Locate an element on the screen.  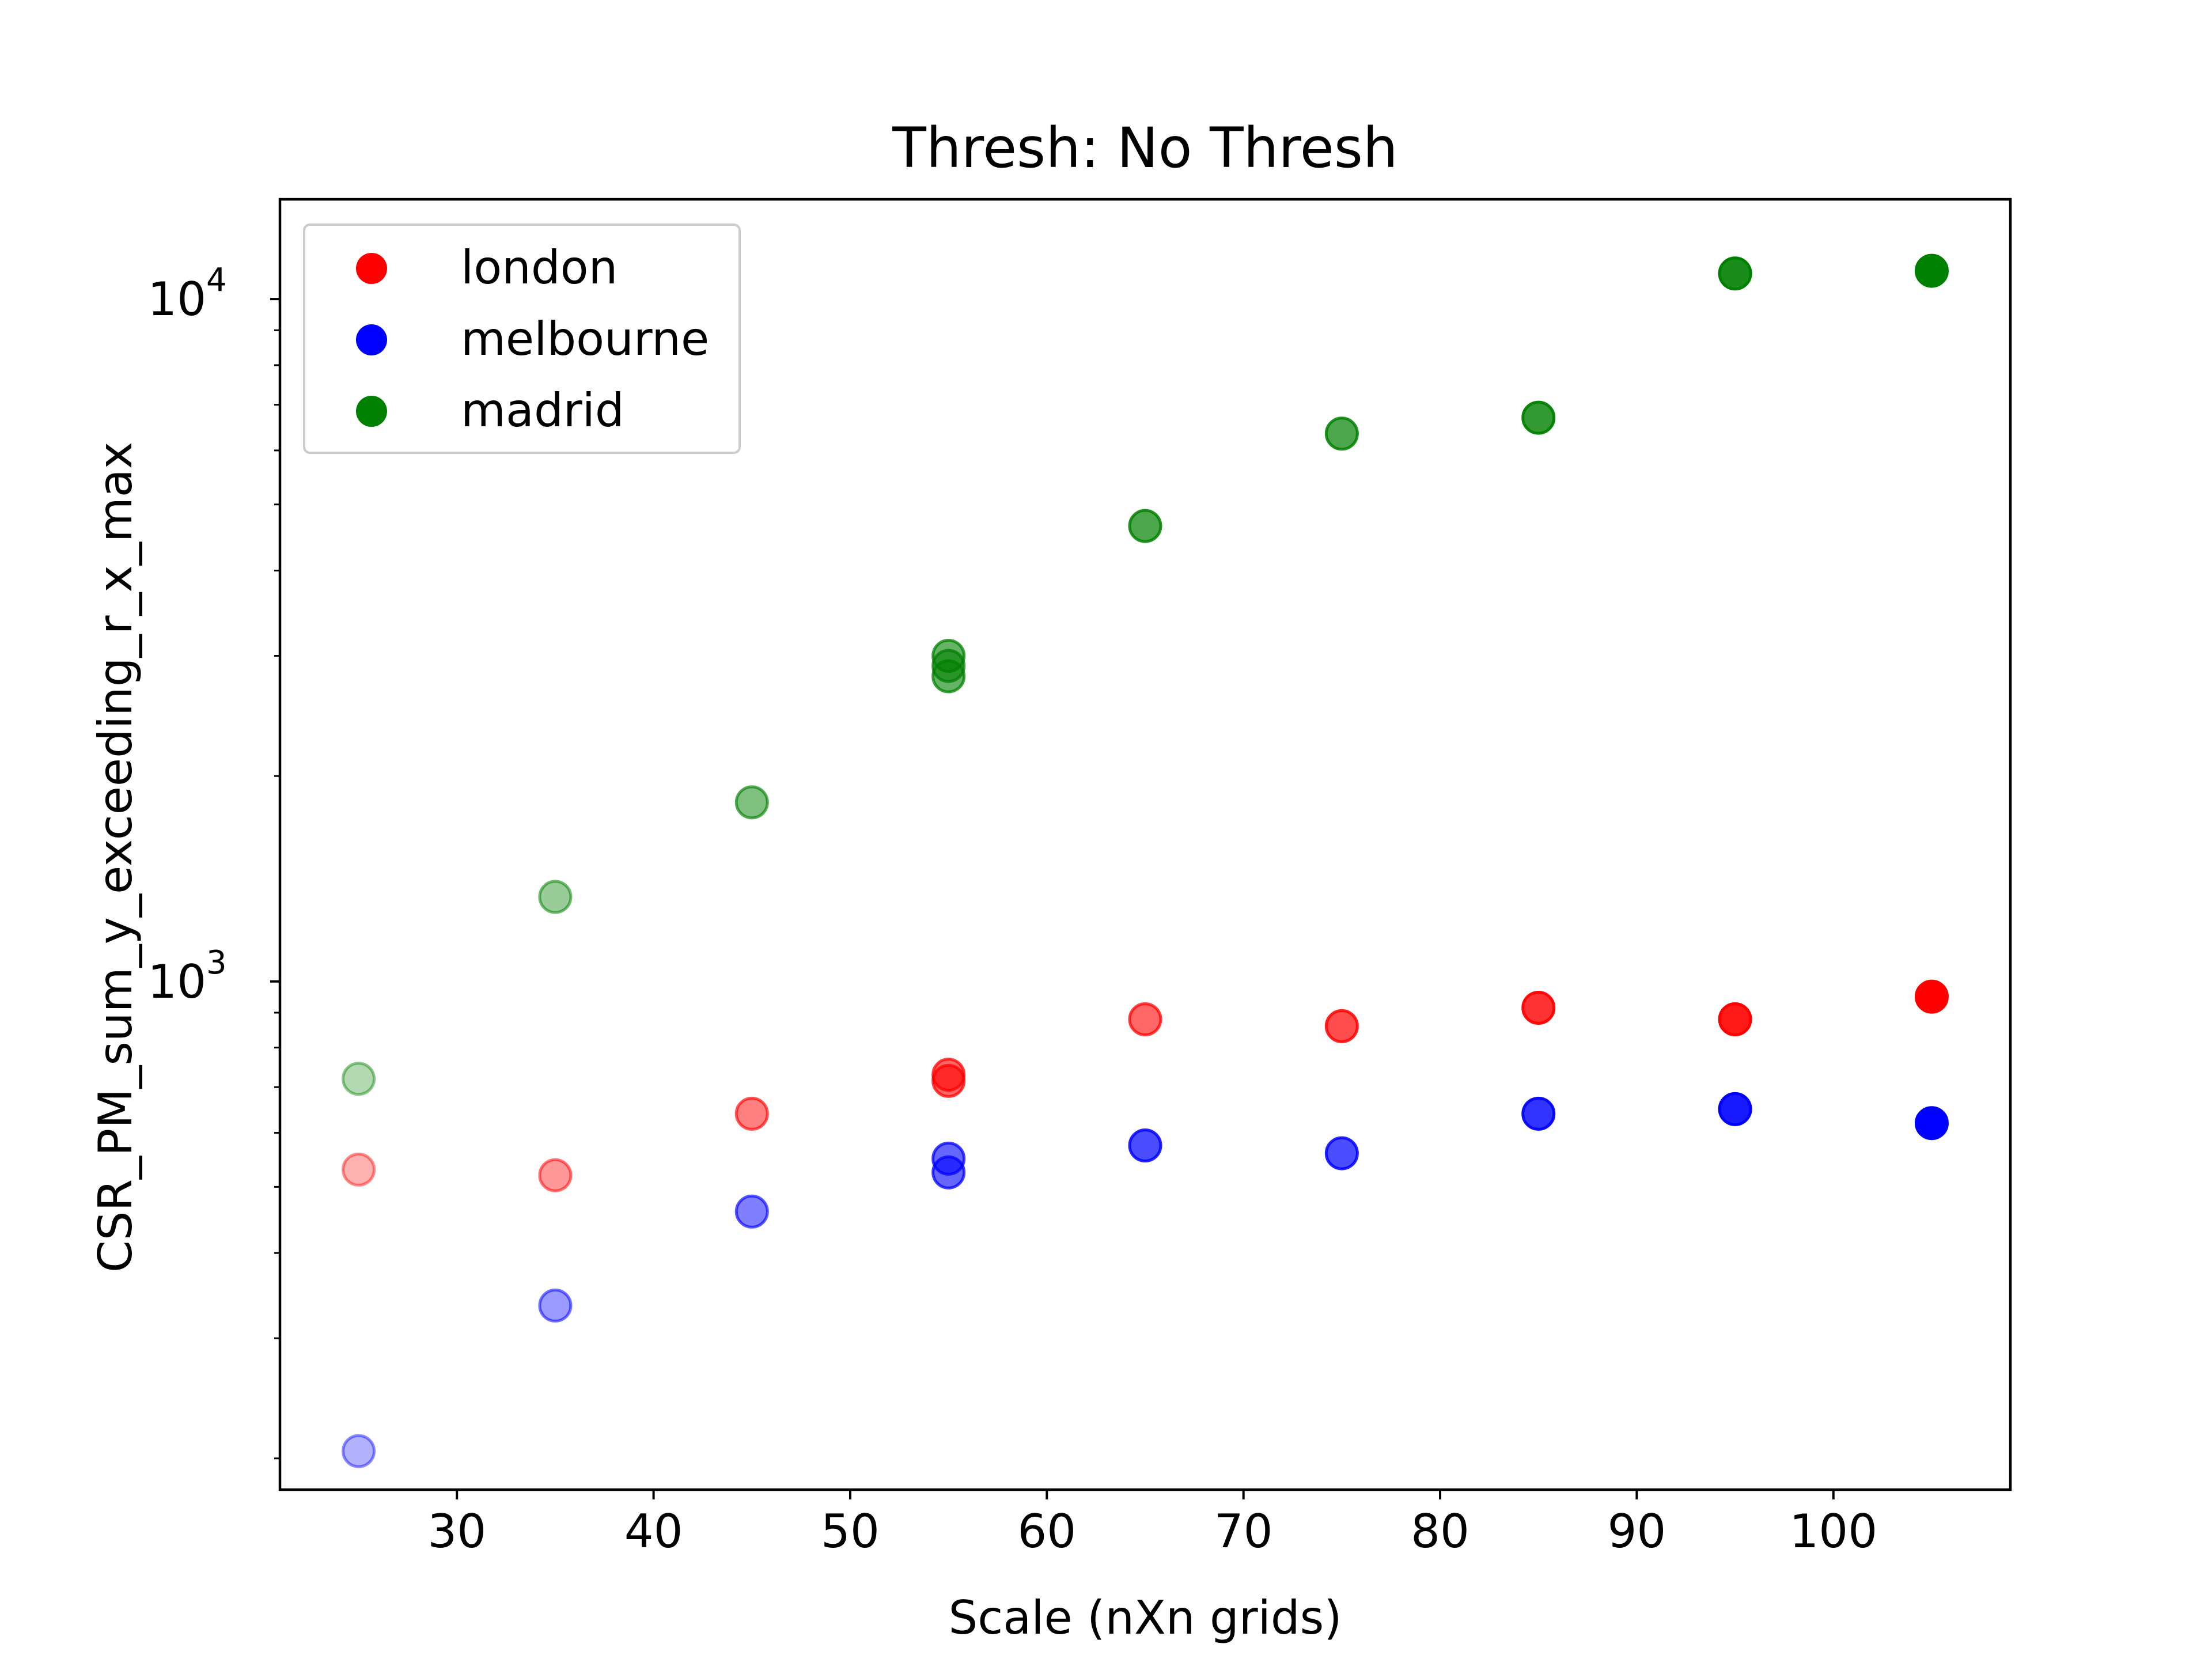
legend-label-melbourne: melbourne is located at coordinates (585, 339).